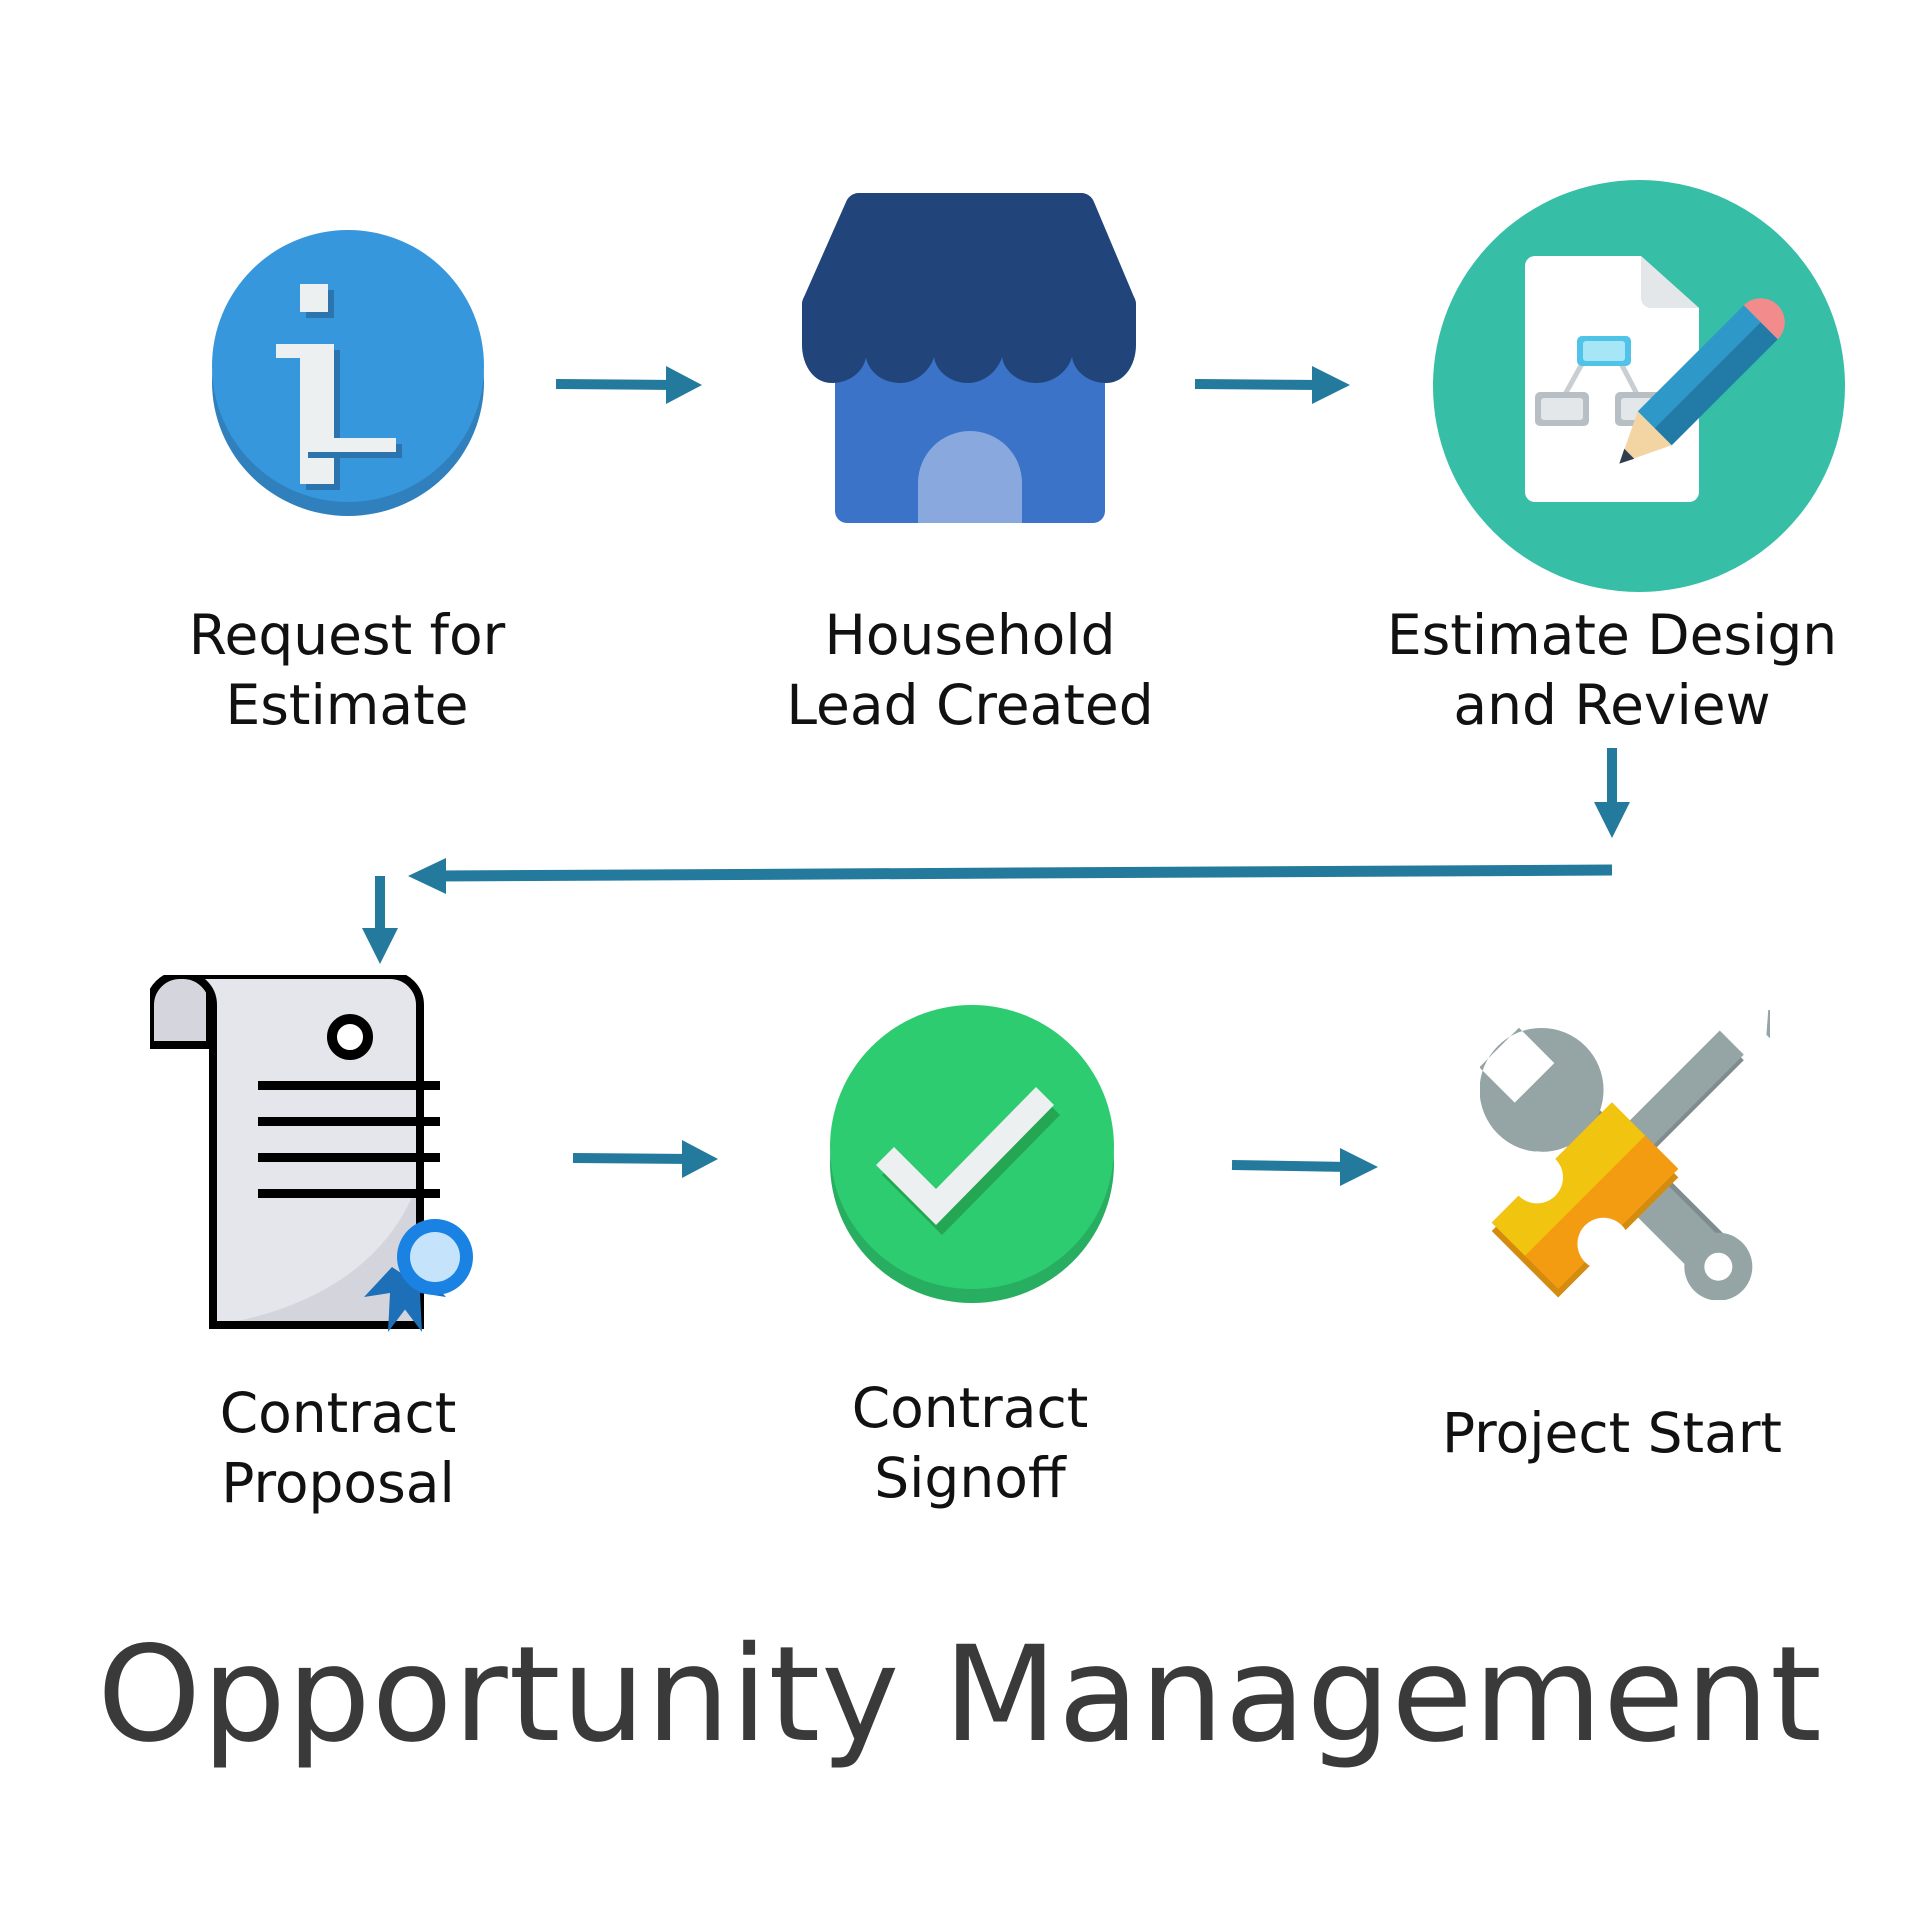 This screenshot has height=1920, width=1920. I want to click on arrow-left-return, so click(1010, 876).